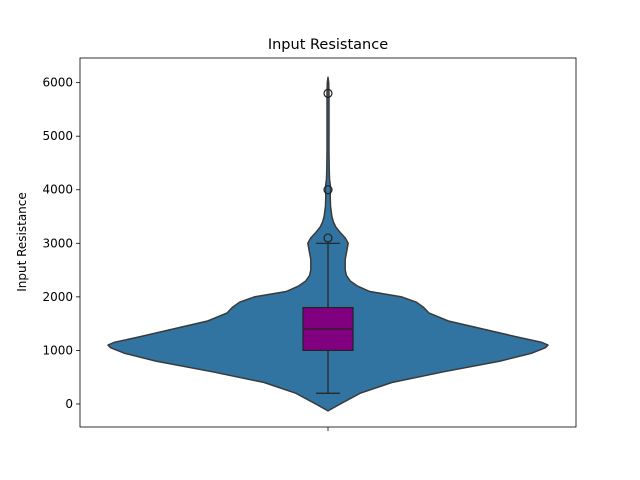 This screenshot has width=640, height=480. Describe the element at coordinates (57, 136) in the screenshot. I see `y-tick-label: 5000` at that location.